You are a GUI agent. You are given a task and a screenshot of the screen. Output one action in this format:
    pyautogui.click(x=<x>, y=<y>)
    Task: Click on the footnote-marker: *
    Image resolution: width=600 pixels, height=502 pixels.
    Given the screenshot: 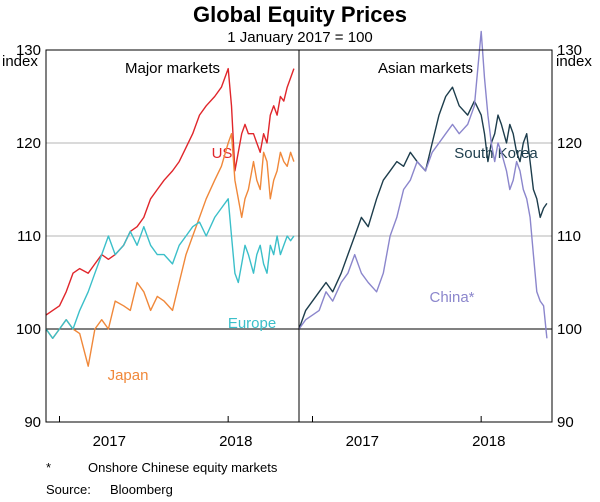 What is the action you would take?
    pyautogui.click(x=48, y=467)
    